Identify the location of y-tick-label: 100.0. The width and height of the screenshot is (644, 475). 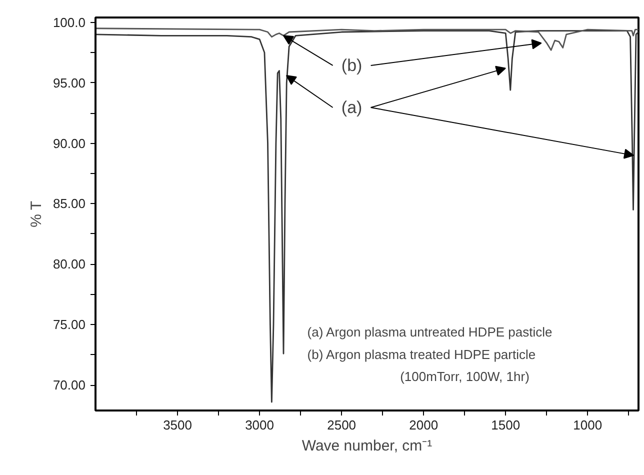
(69, 22).